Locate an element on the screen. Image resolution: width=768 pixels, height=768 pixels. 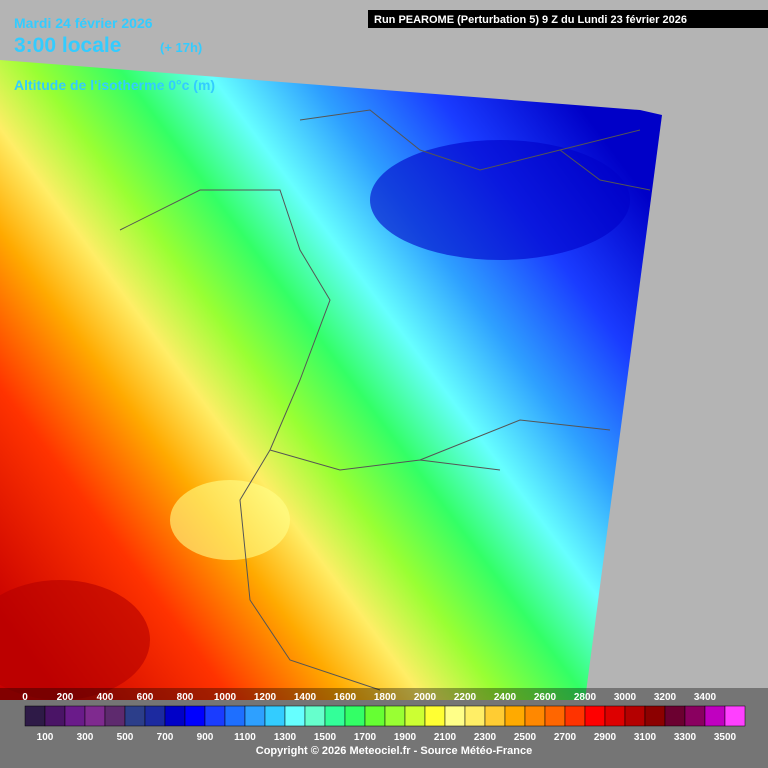
legend-bottom-label: 1100 is located at coordinates (245, 737).